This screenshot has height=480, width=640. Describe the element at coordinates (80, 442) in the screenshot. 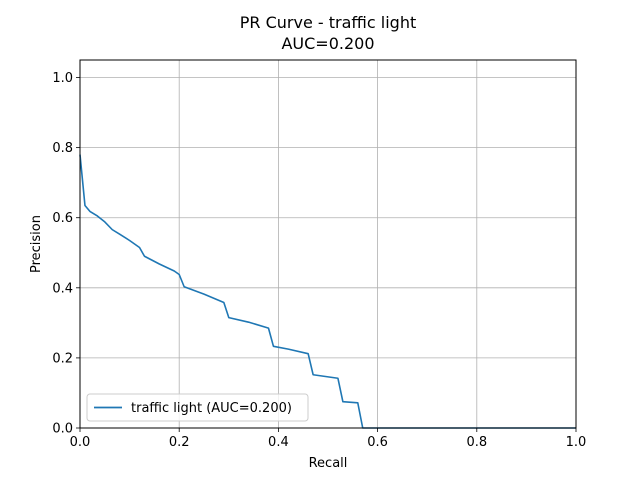

I see `x-tick-label: 0.0` at that location.